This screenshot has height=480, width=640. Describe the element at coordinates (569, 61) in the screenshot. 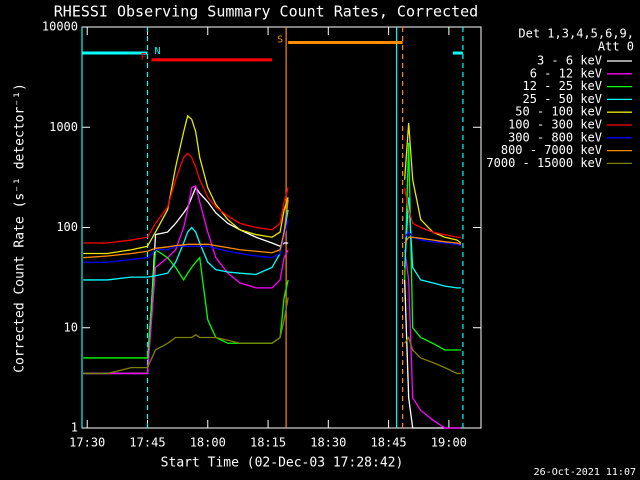

I see `legend-label: 3 - 6 keV` at that location.